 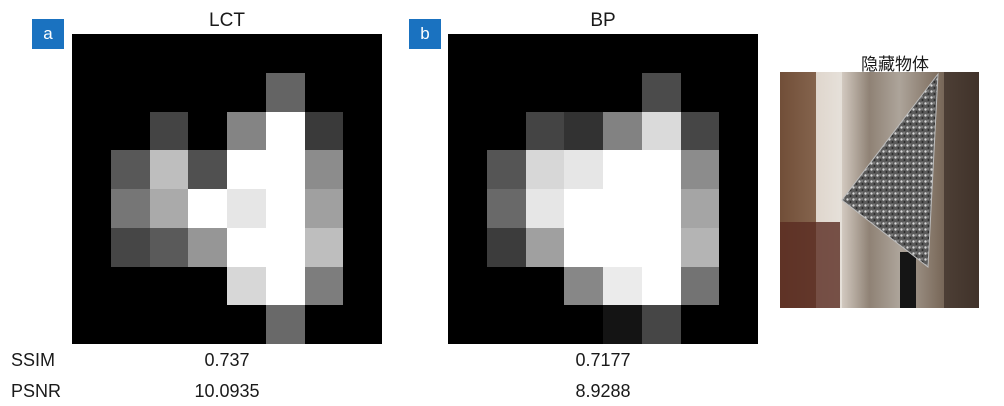 What do you see at coordinates (227, 391) in the screenshot?
I see `panel-a-psnr-value: 10.0935` at bounding box center [227, 391].